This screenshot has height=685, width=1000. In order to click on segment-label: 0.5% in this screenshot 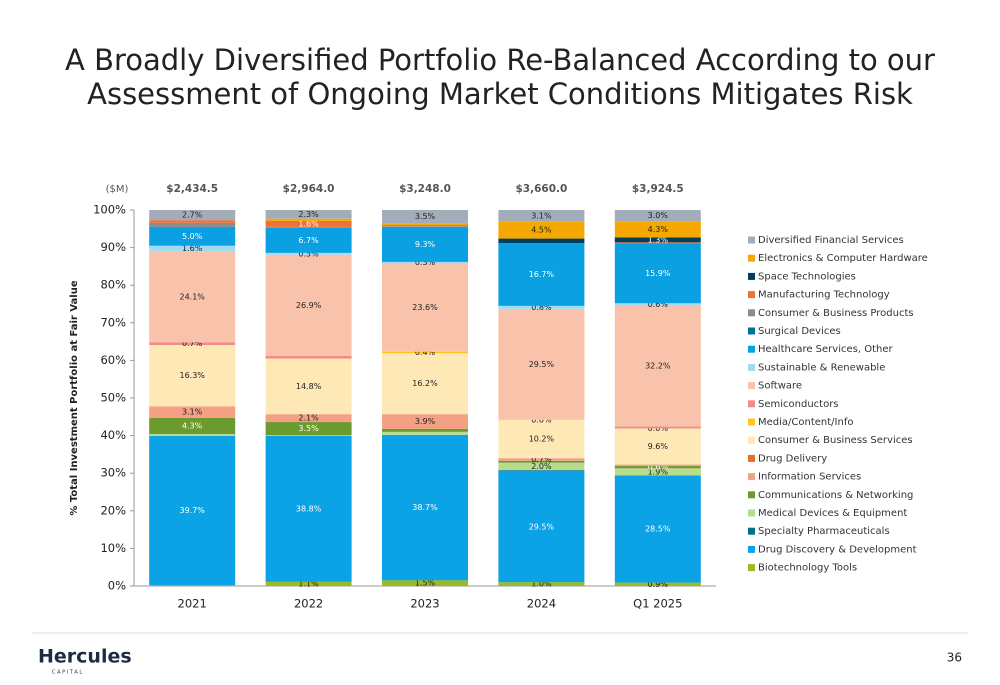, I will do `click(308, 253)`.